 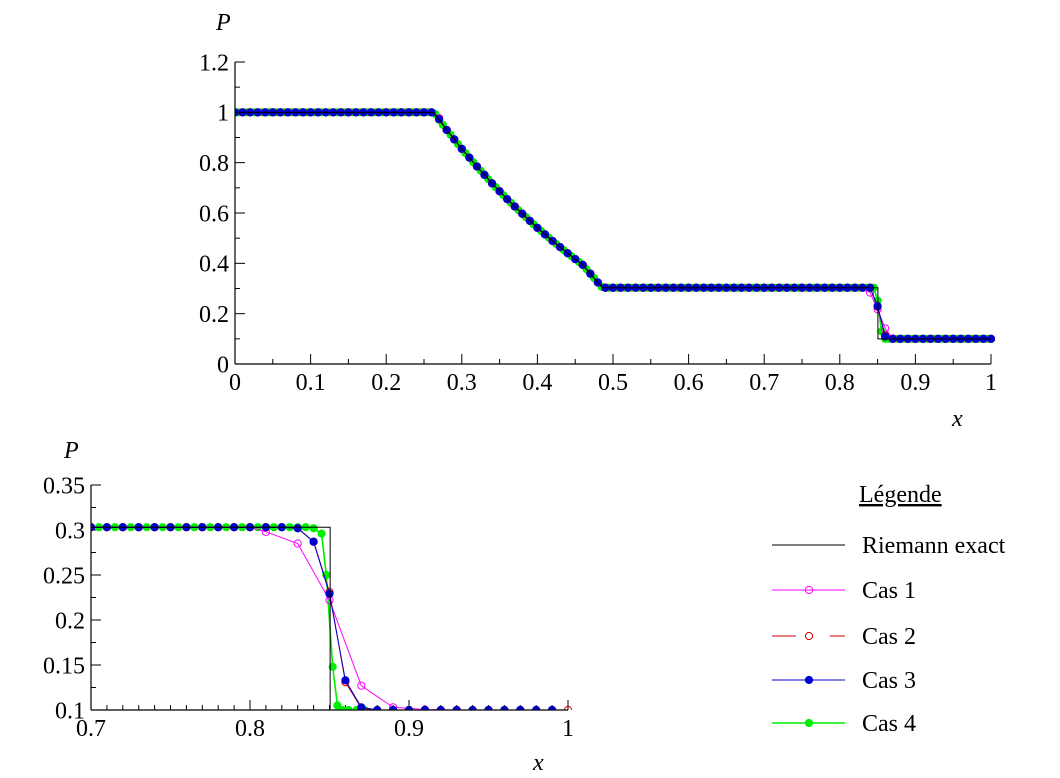 I want to click on y-tick-label: 0.25, so click(x=64, y=576).